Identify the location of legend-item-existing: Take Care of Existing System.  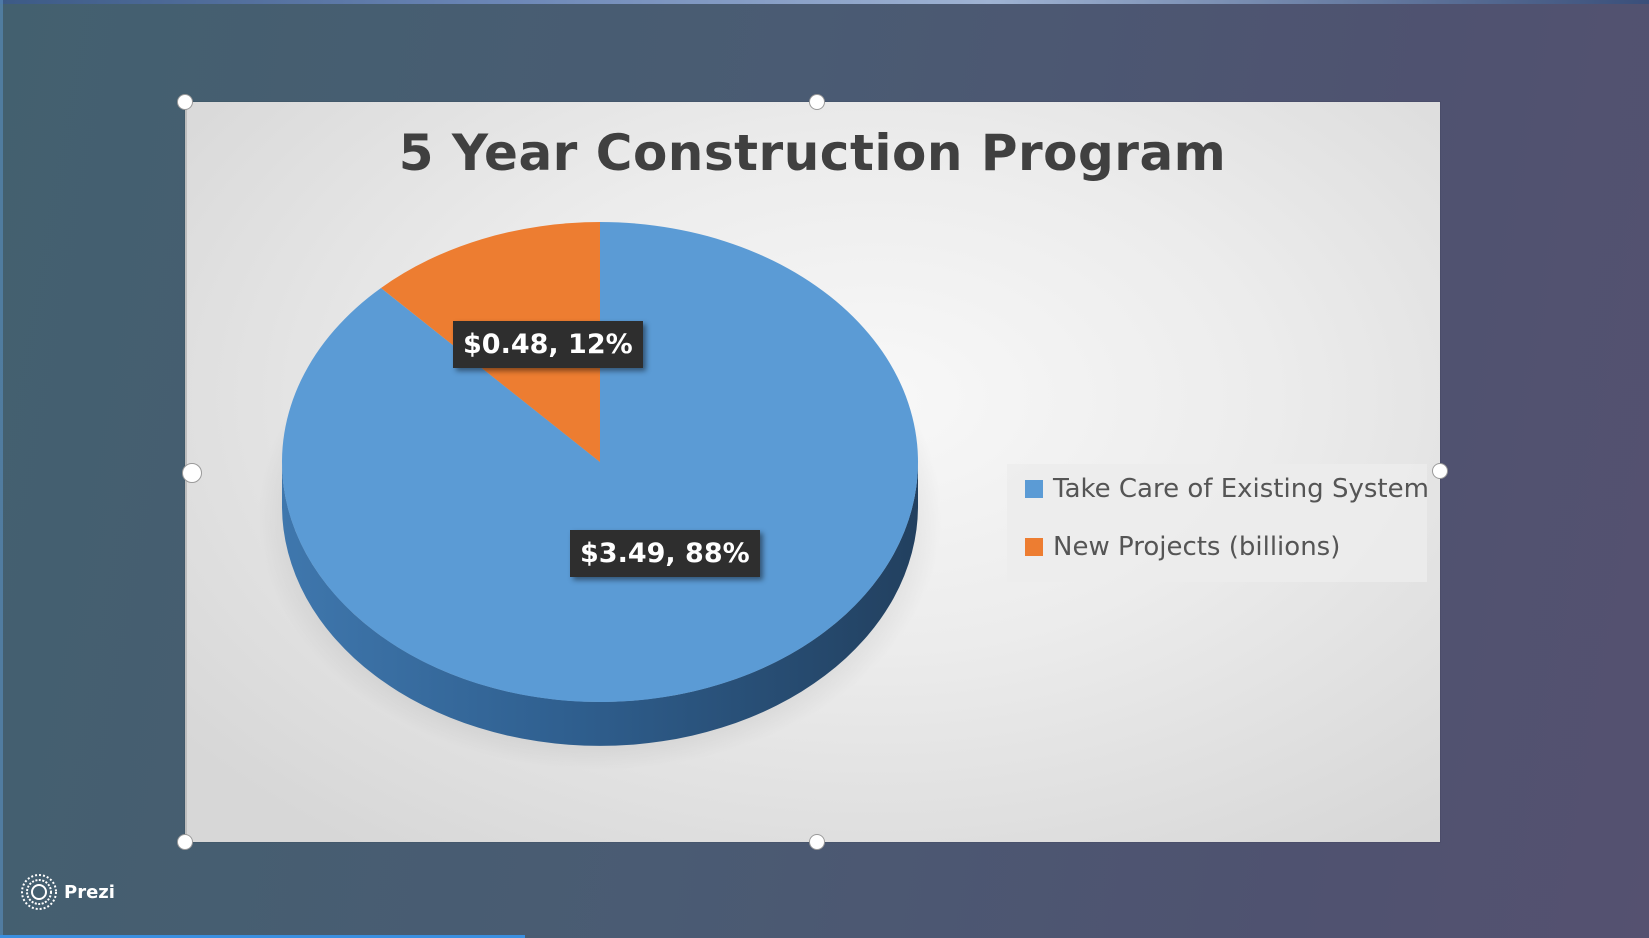
(1227, 489).